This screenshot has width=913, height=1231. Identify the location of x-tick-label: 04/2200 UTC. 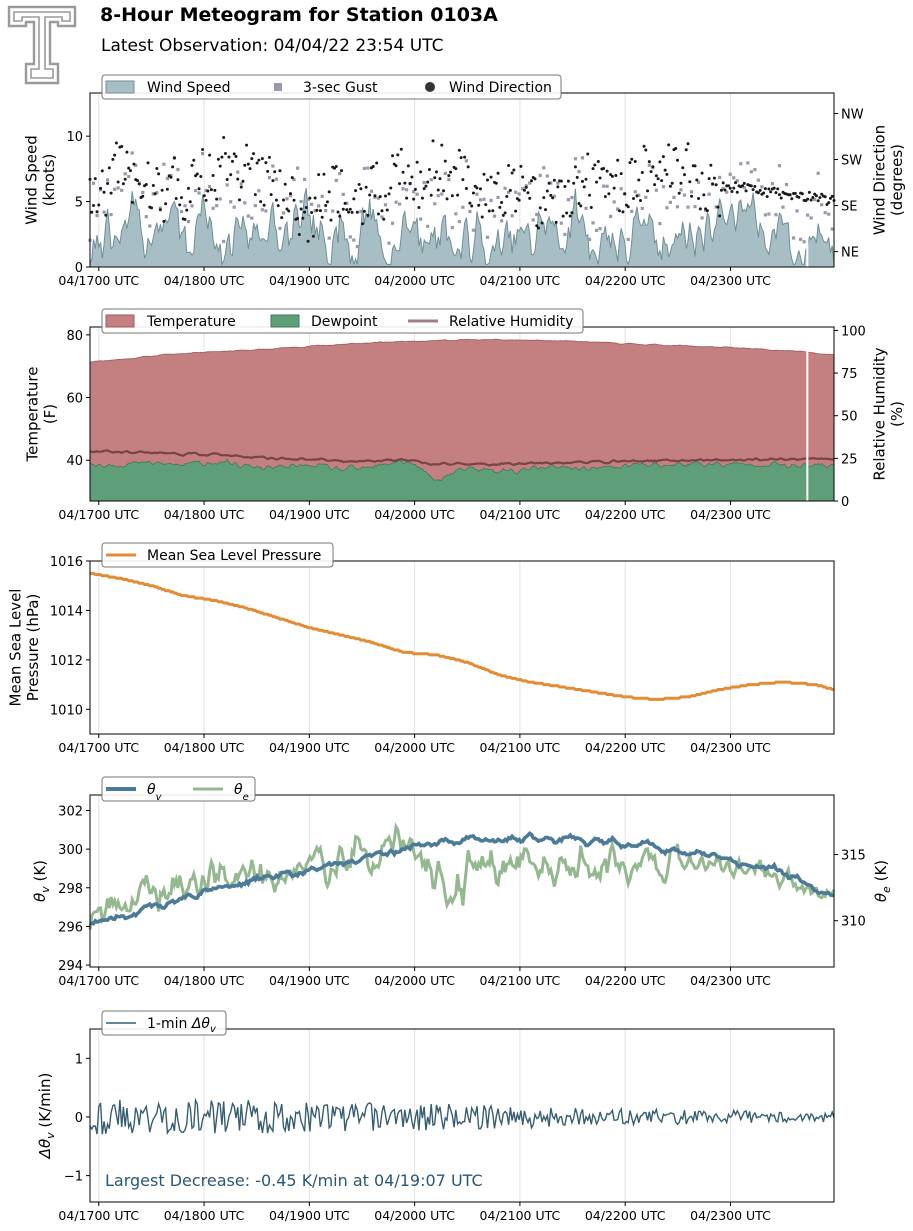
(625, 514).